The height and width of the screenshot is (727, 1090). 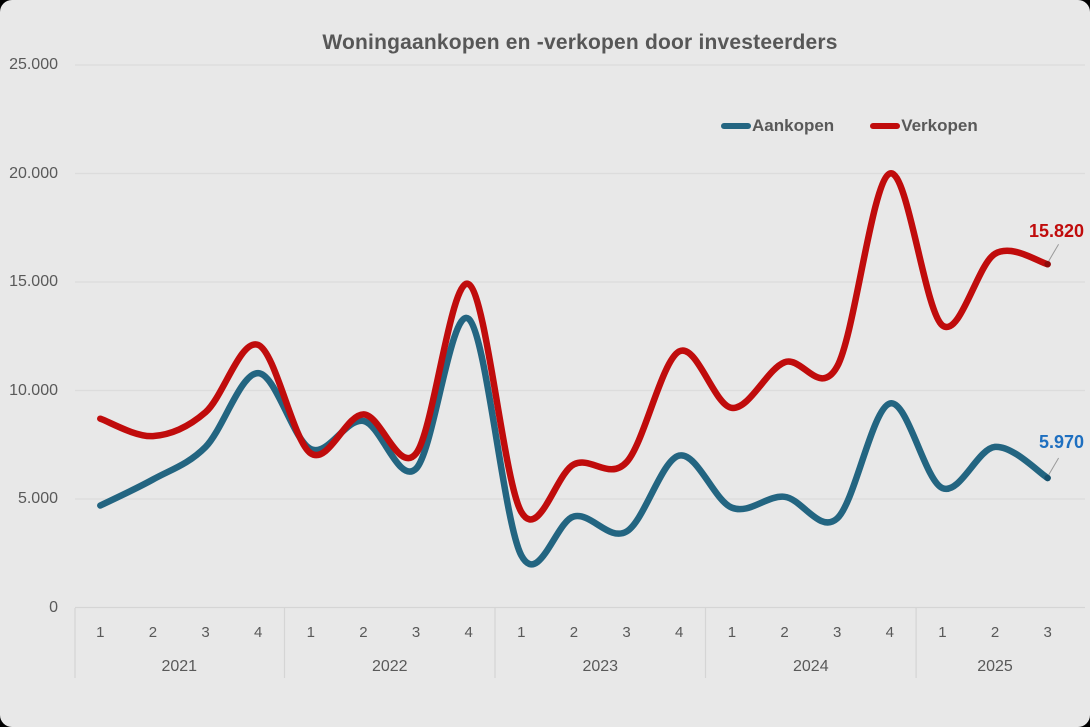 I want to click on verkopen-end-point-dot, so click(x=1047, y=264).